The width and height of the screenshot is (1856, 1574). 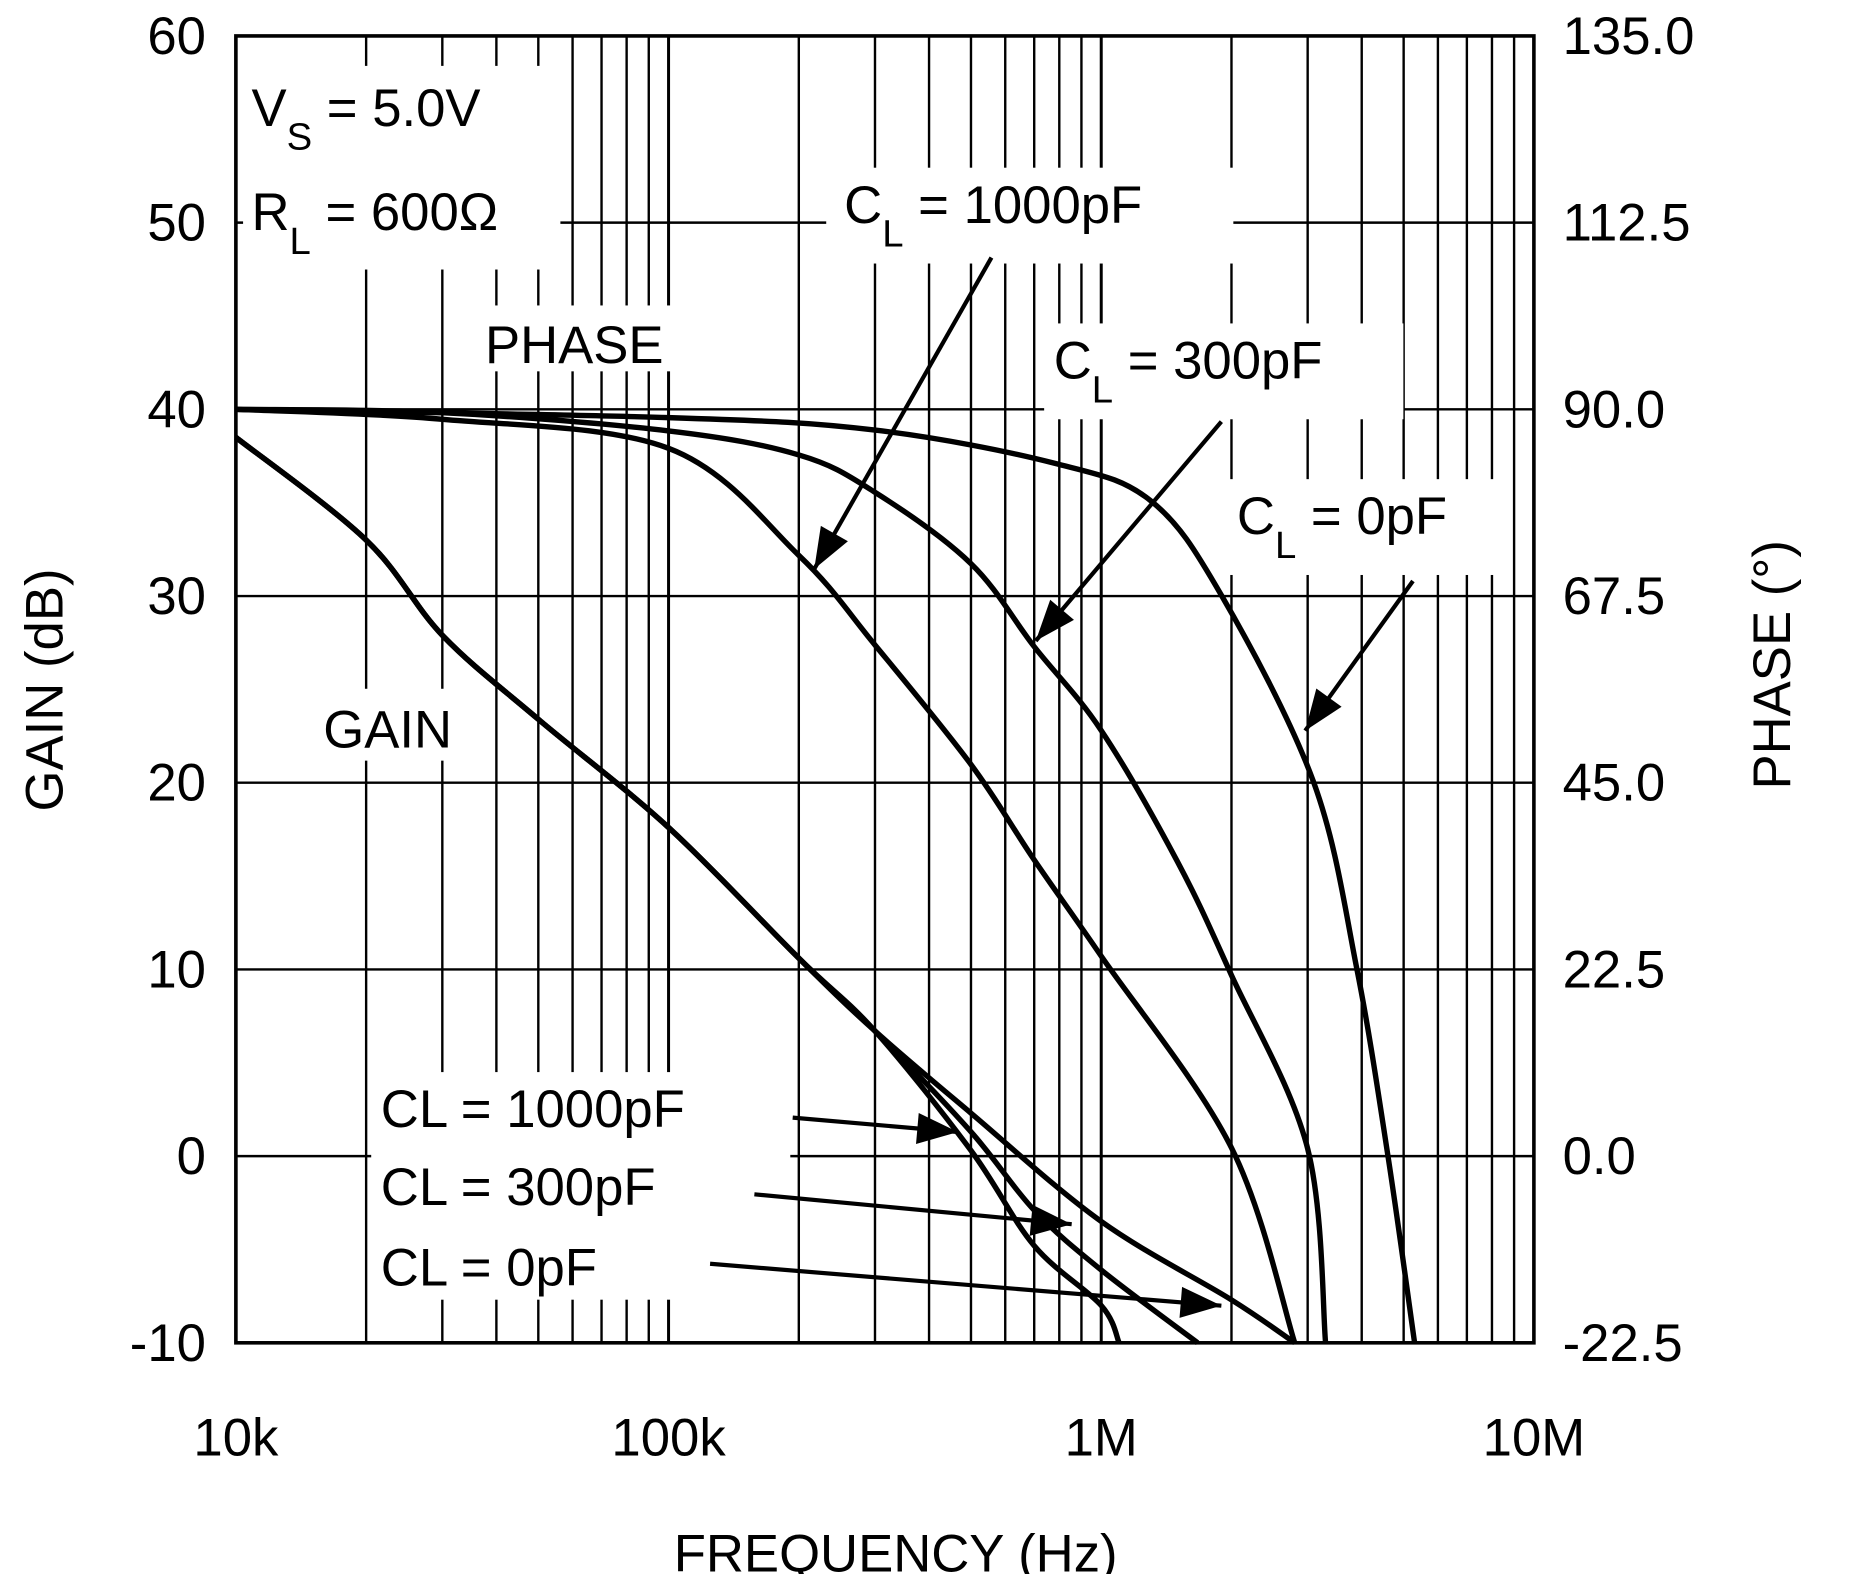 I want to click on x-axis-label: FREQUENCY (Hz), so click(x=896, y=1549).